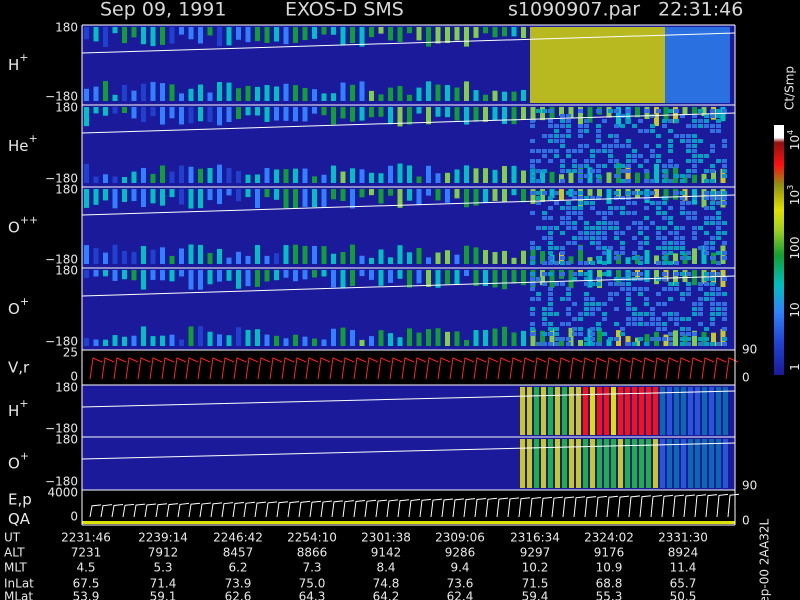 The width and height of the screenshot is (800, 600). I want to click on panel-label: O++, so click(23, 225).